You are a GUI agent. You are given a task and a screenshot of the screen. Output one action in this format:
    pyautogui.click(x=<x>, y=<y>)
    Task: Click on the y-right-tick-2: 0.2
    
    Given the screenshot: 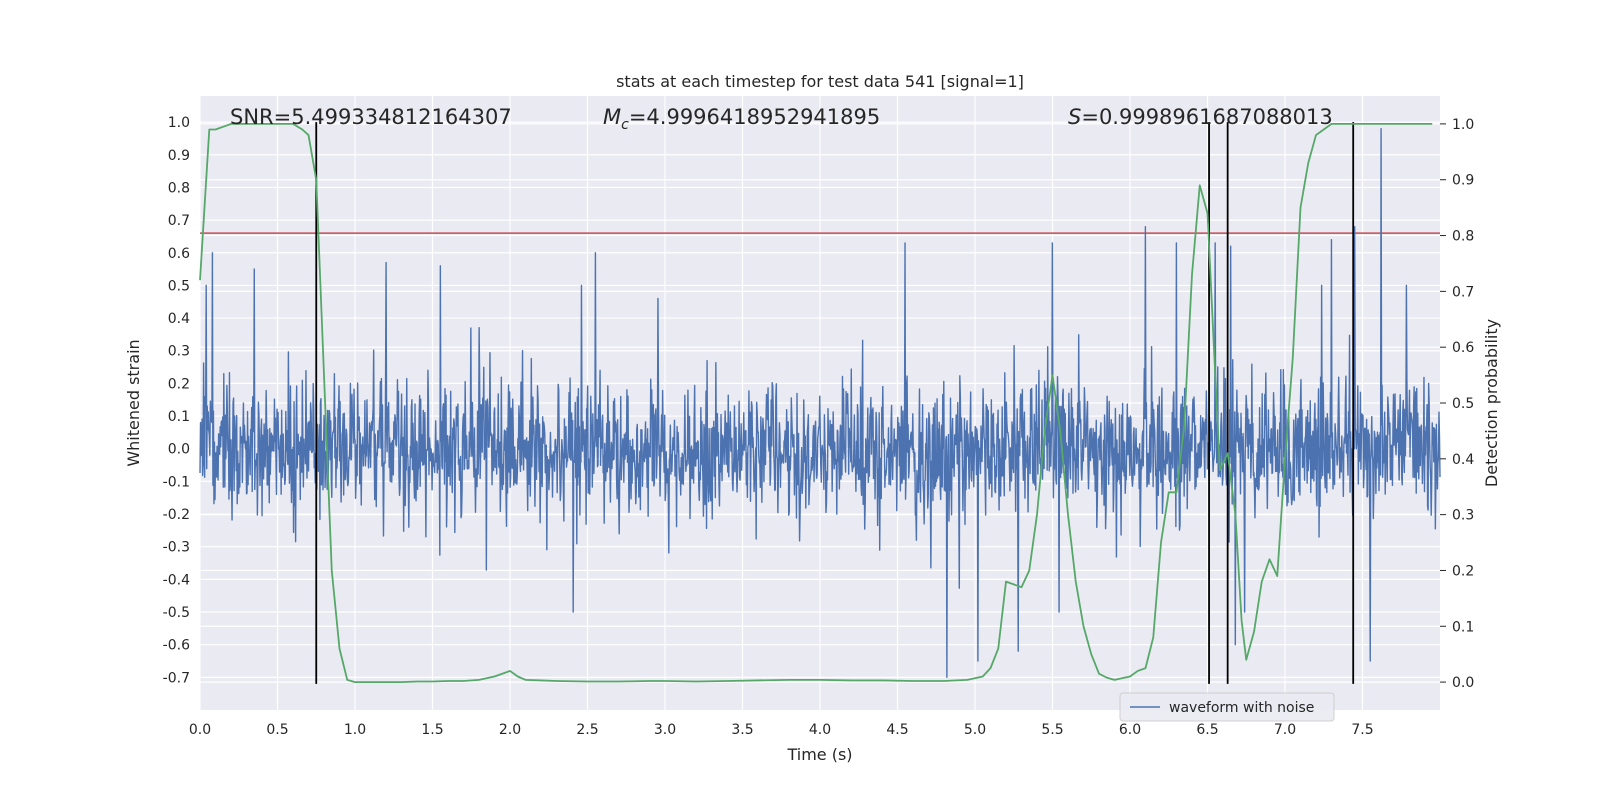 What is the action you would take?
    pyautogui.click(x=1463, y=571)
    